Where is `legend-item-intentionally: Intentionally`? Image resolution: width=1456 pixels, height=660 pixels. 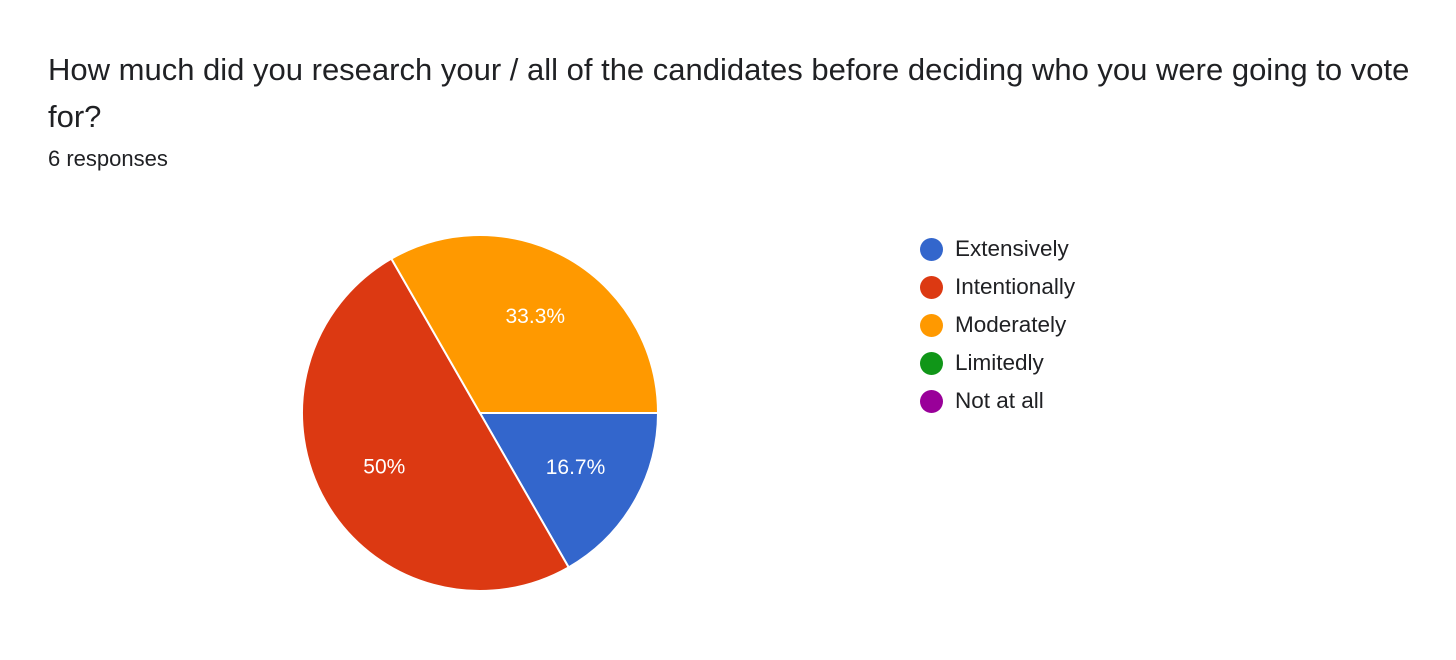
legend-item-intentionally: Intentionally is located at coordinates (997, 287).